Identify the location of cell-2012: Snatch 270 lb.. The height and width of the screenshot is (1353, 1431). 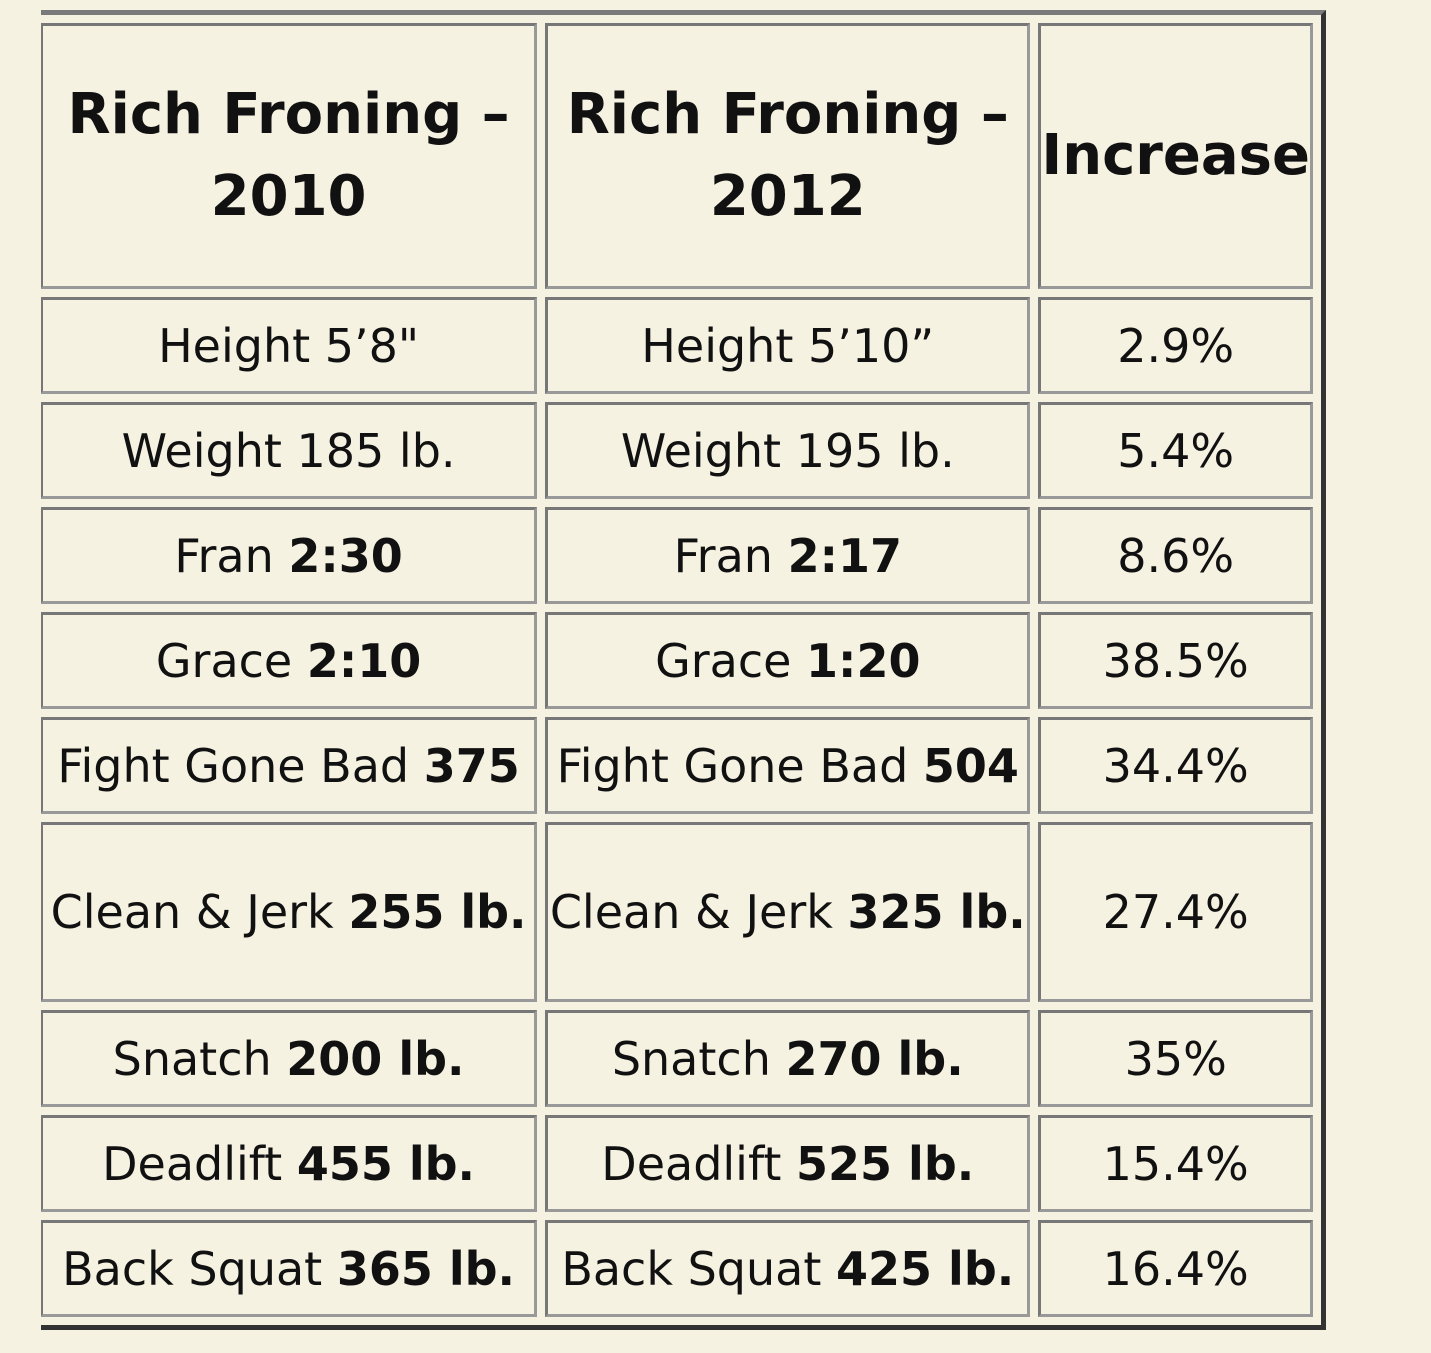
(788, 1058).